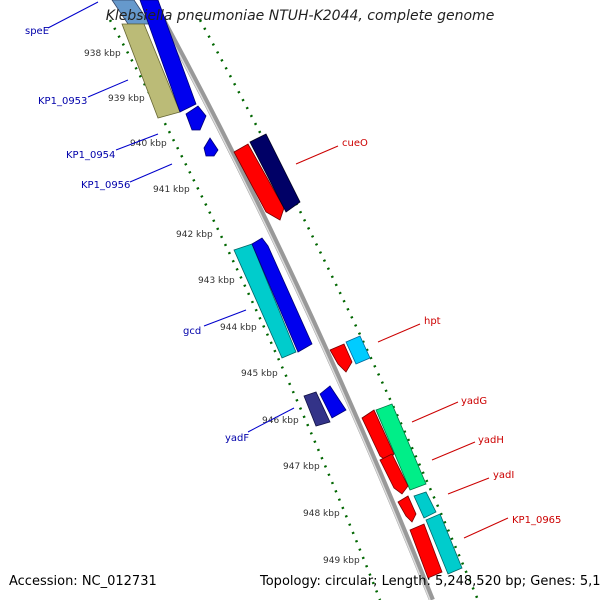  I want to click on gene-kp1-0965-cyan, so click(444, 544).